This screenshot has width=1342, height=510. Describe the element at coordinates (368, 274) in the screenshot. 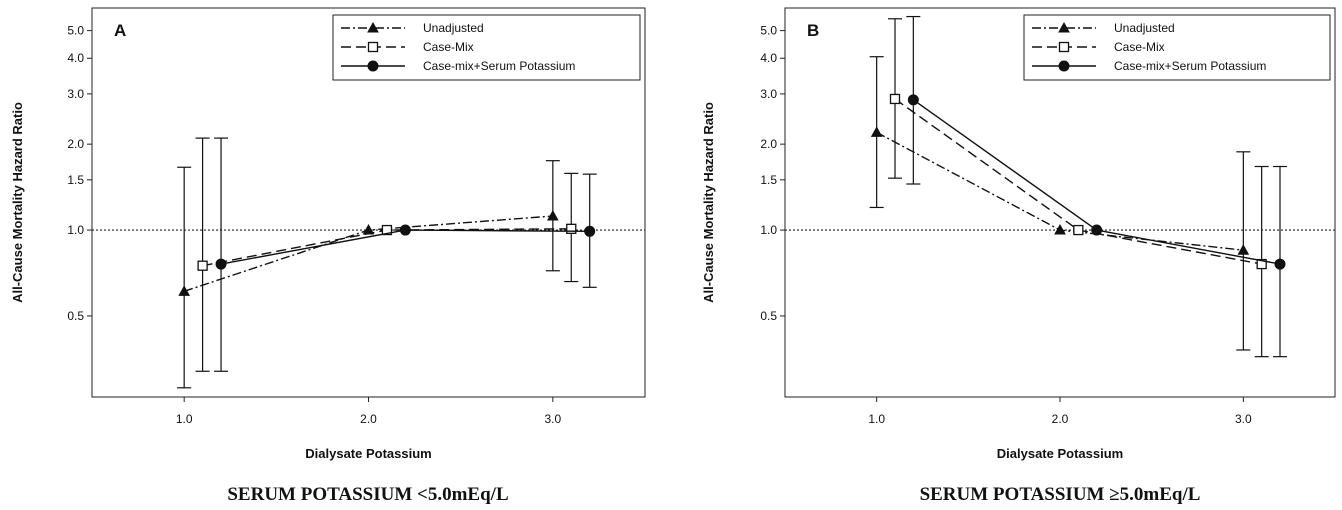

I see `series-unadjusted` at that location.